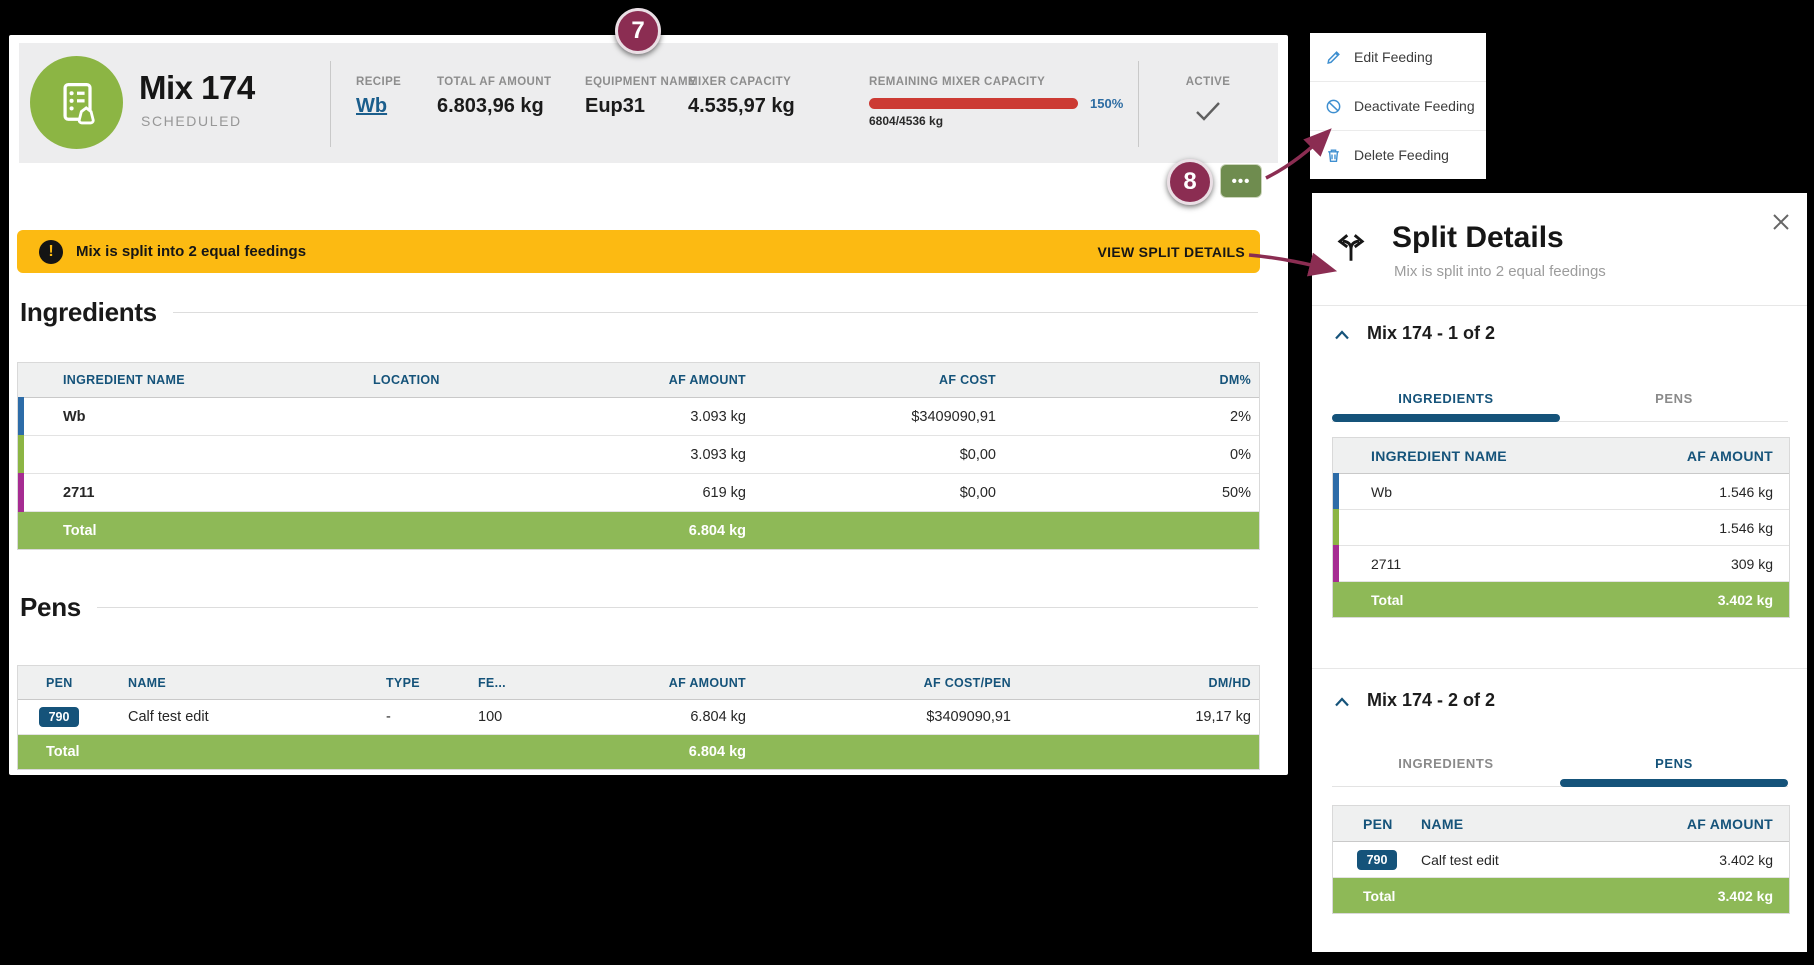 The image size is (1814, 965). What do you see at coordinates (1460, 859) in the screenshot?
I see `pen-name: Calf test edit` at bounding box center [1460, 859].